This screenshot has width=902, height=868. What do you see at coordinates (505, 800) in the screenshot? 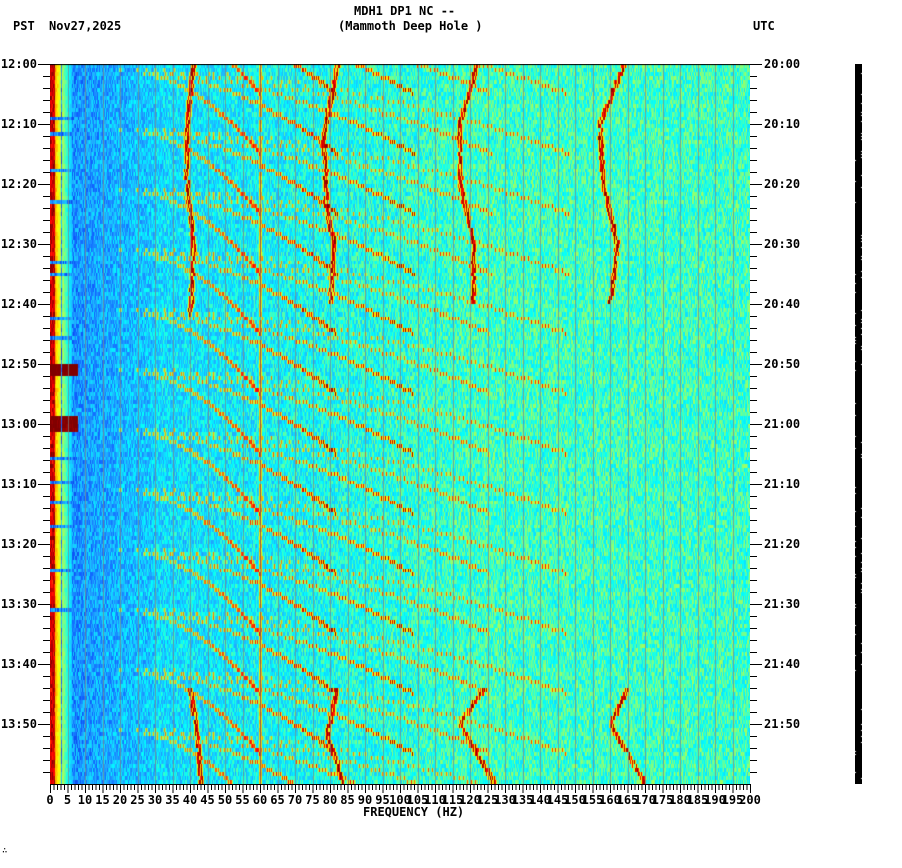
I see `x-tick-label: 130` at bounding box center [505, 800].